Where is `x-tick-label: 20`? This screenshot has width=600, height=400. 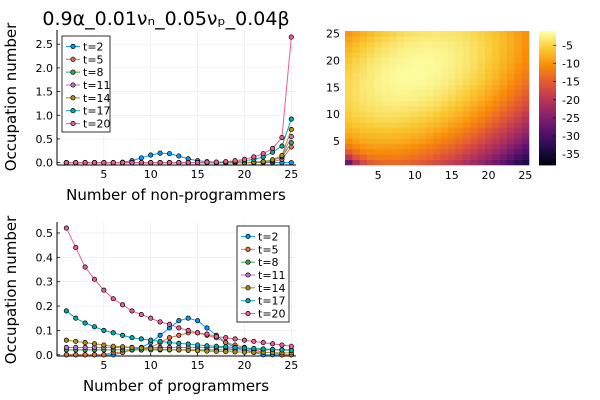
x-tick-label: 20 is located at coordinates (489, 175).